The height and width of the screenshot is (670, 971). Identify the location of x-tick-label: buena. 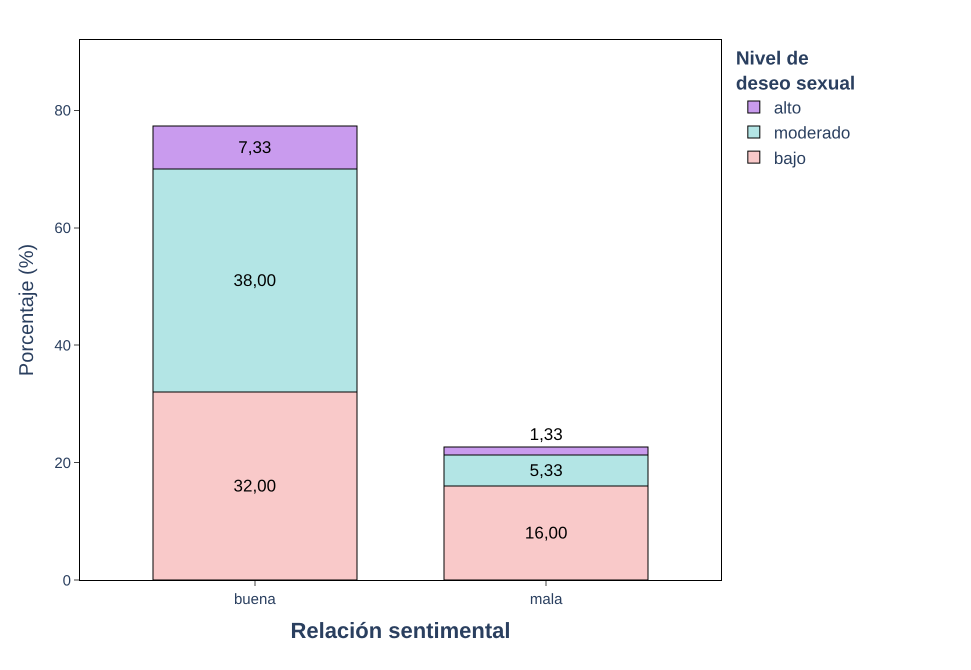
(255, 599).